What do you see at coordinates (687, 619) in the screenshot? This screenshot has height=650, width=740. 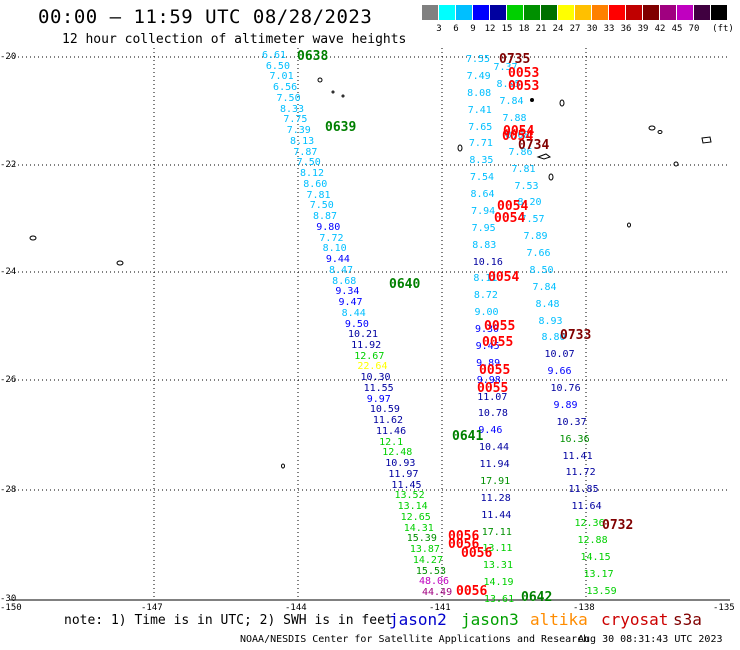 I see `legend-s3a: s3a` at bounding box center [687, 619].